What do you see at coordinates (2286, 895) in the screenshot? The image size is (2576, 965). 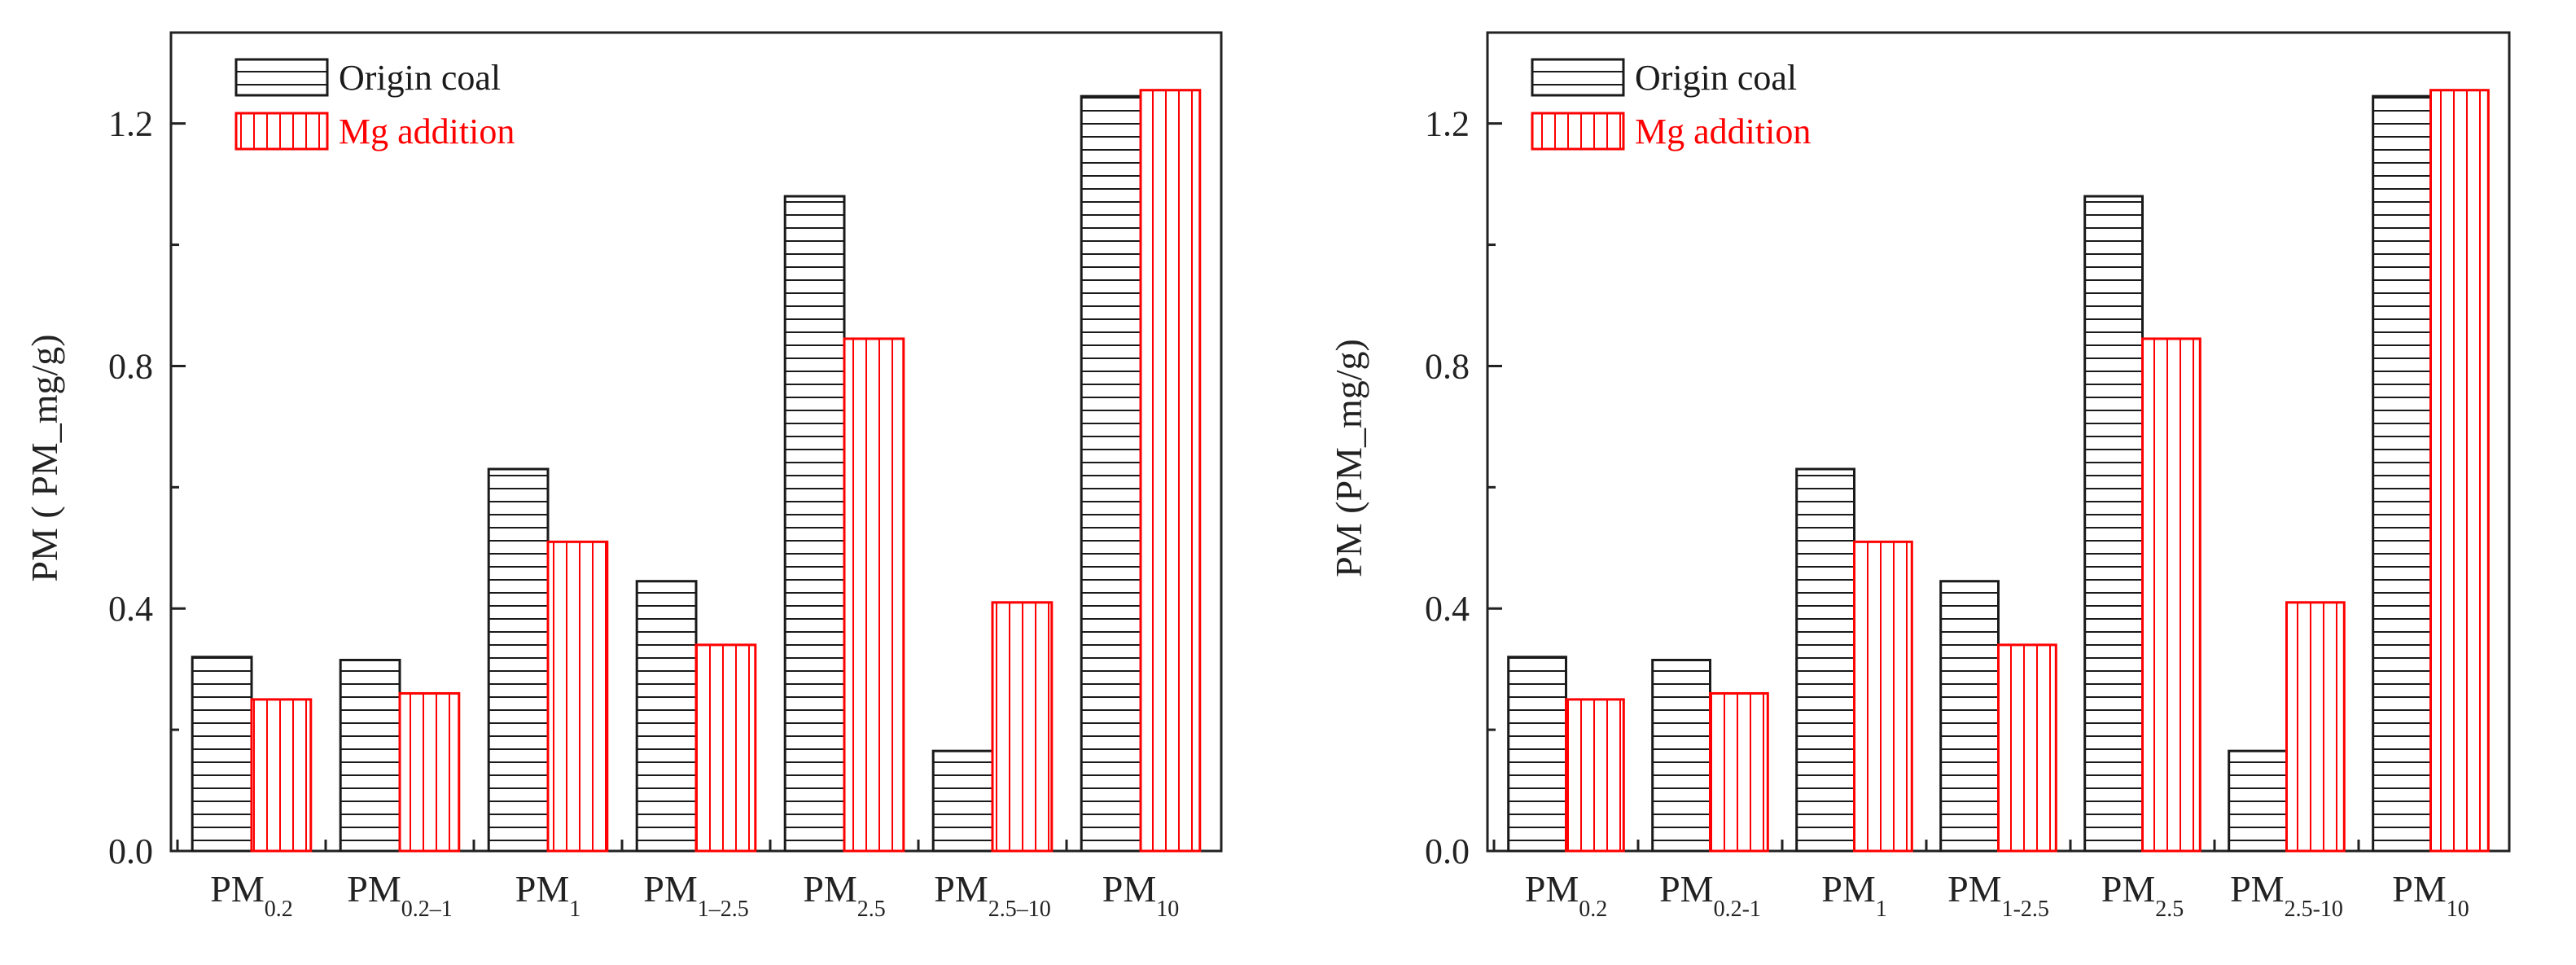 I see `x-category-label: PM2.5-10` at bounding box center [2286, 895].